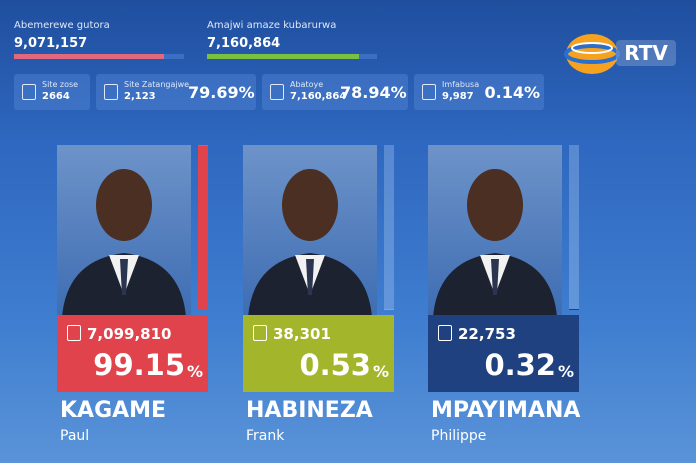  Describe the element at coordinates (157, 84) in the screenshot. I see `stat-label: Site Zatangajwe` at that location.